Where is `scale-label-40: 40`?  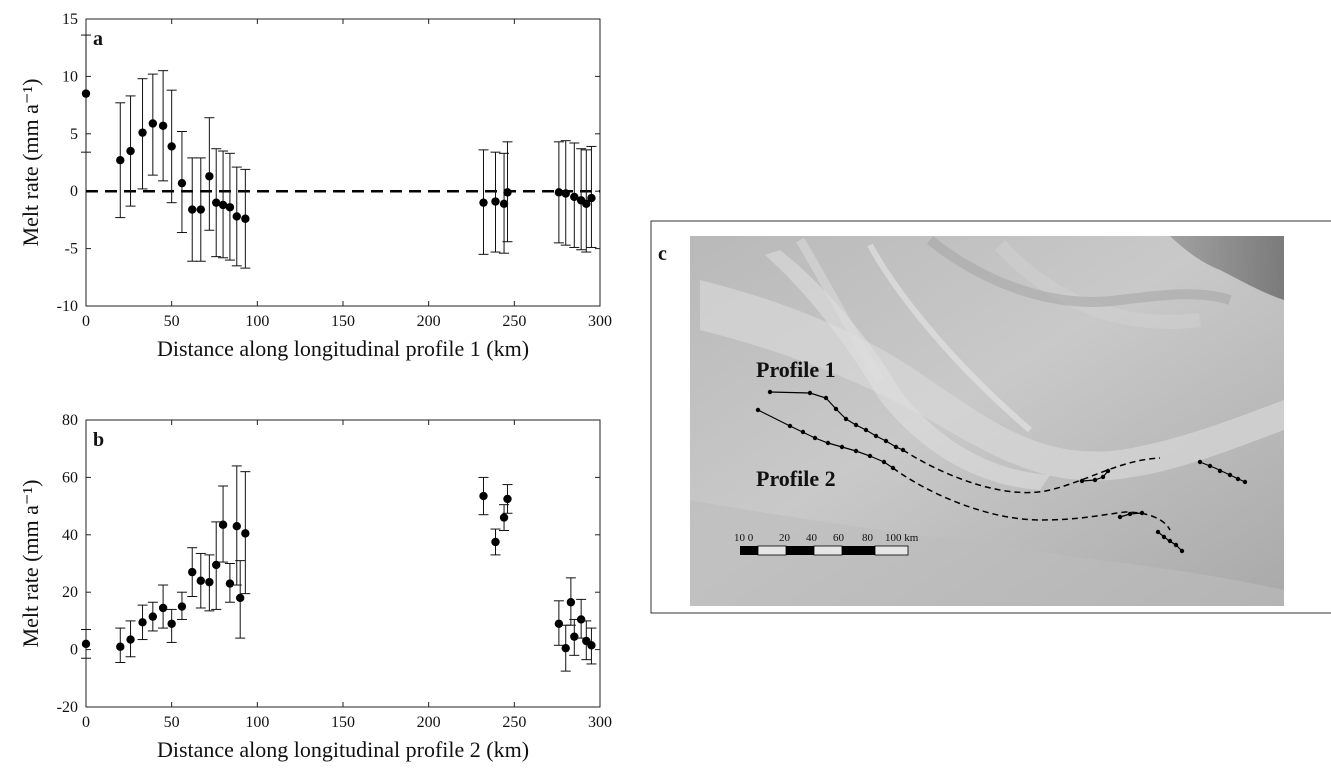 scale-label-40: 40 is located at coordinates (812, 538).